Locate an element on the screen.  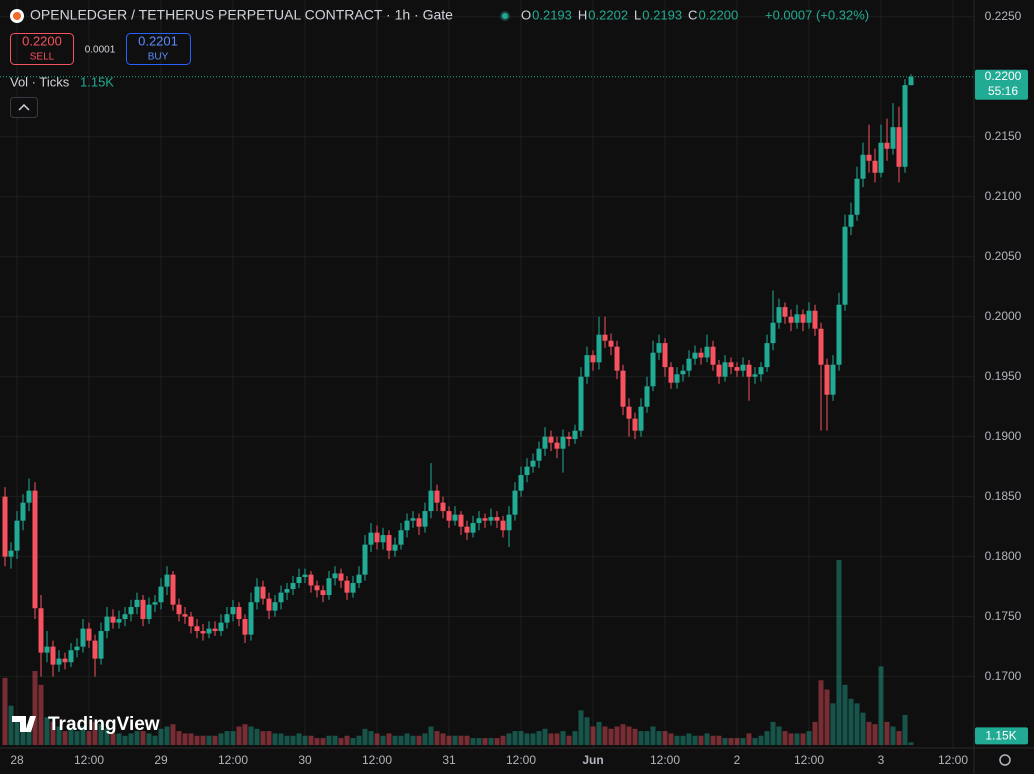
buy-button is located at coordinates (158, 49).